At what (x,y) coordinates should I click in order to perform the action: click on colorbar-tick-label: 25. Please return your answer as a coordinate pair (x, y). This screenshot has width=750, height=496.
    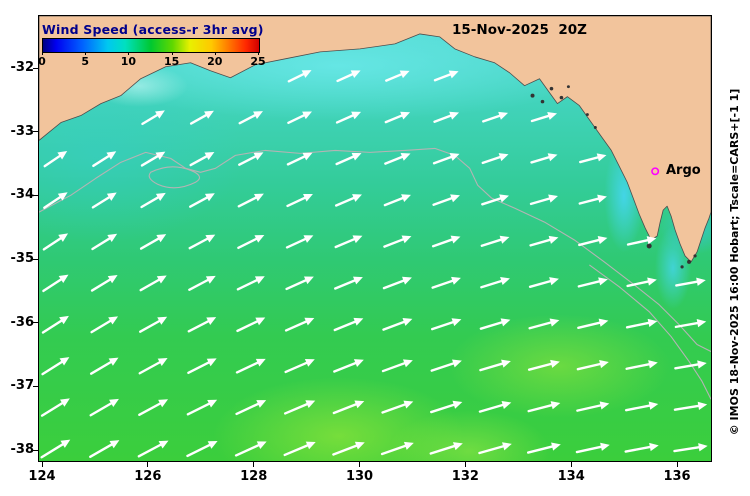
    Looking at the image, I should click on (258, 61).